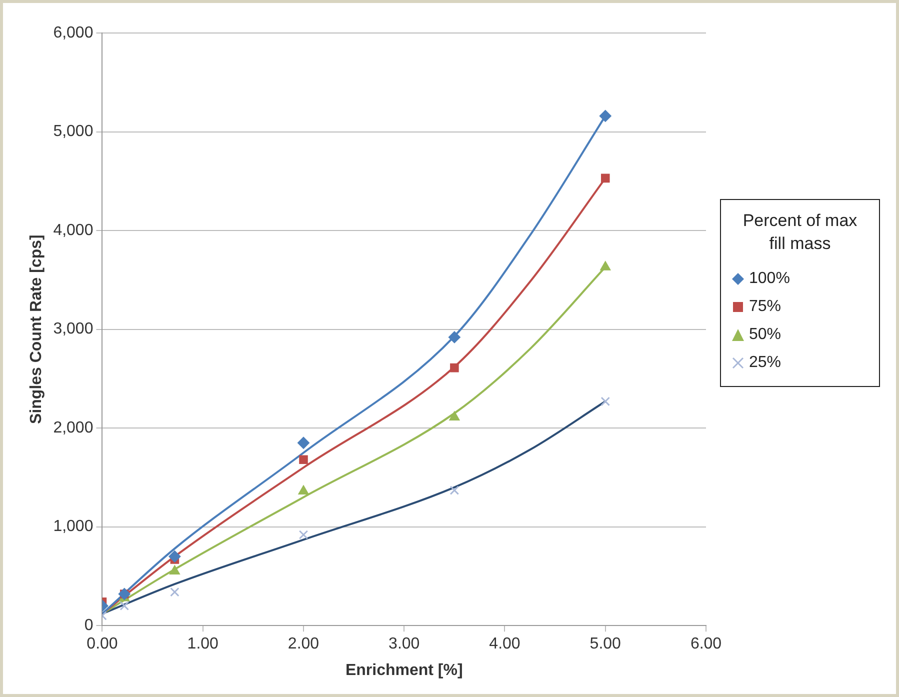  What do you see at coordinates (73, 230) in the screenshot?
I see `y-tick-label: 4,000` at bounding box center [73, 230].